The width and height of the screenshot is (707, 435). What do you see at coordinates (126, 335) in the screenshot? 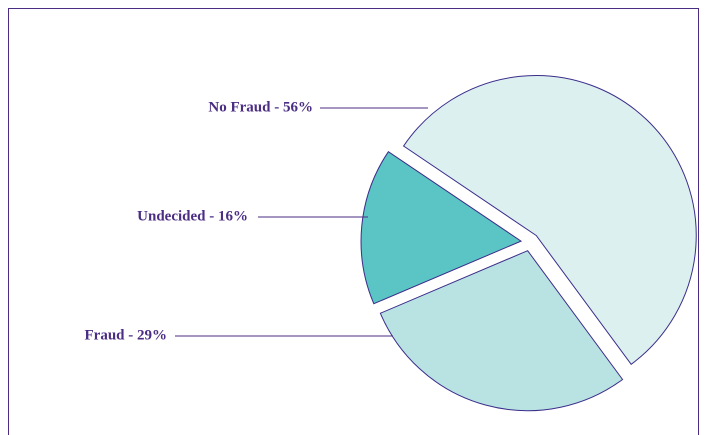
I see `data-label: Fraud - 29%` at bounding box center [126, 335].